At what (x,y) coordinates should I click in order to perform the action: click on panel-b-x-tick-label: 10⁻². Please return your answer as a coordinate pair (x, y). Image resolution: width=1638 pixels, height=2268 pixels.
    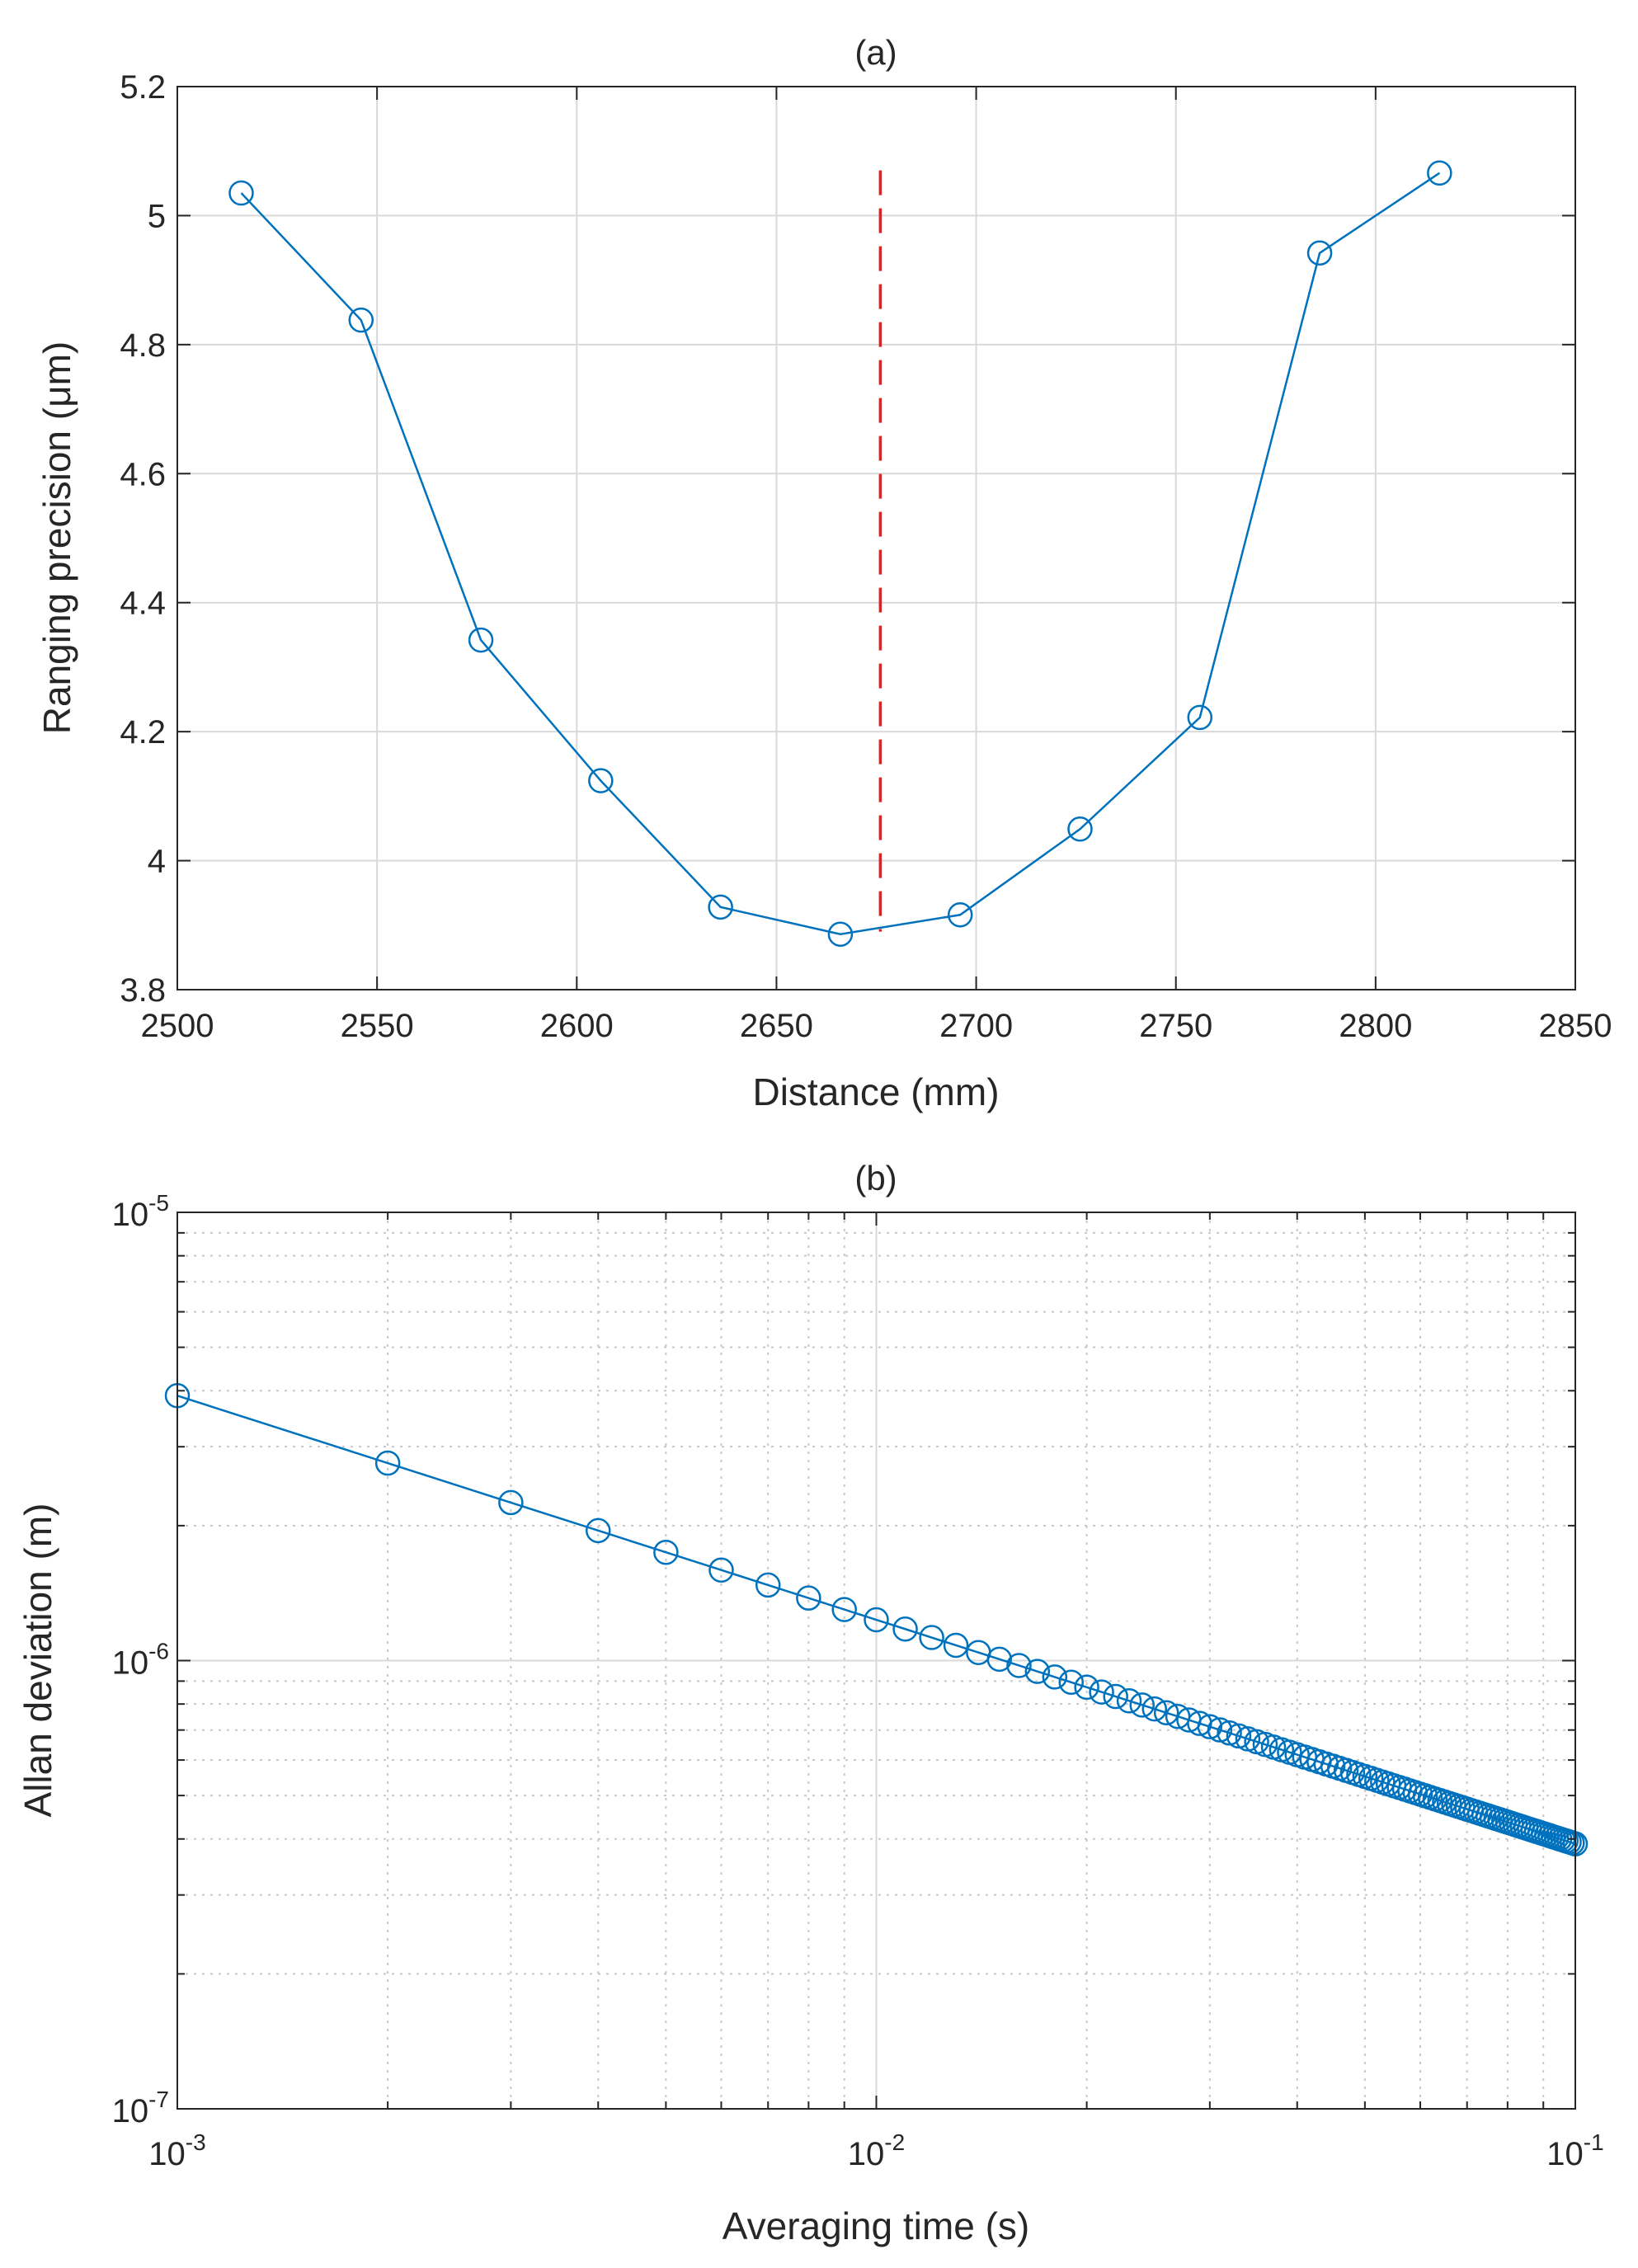
    Looking at the image, I should click on (876, 2150).